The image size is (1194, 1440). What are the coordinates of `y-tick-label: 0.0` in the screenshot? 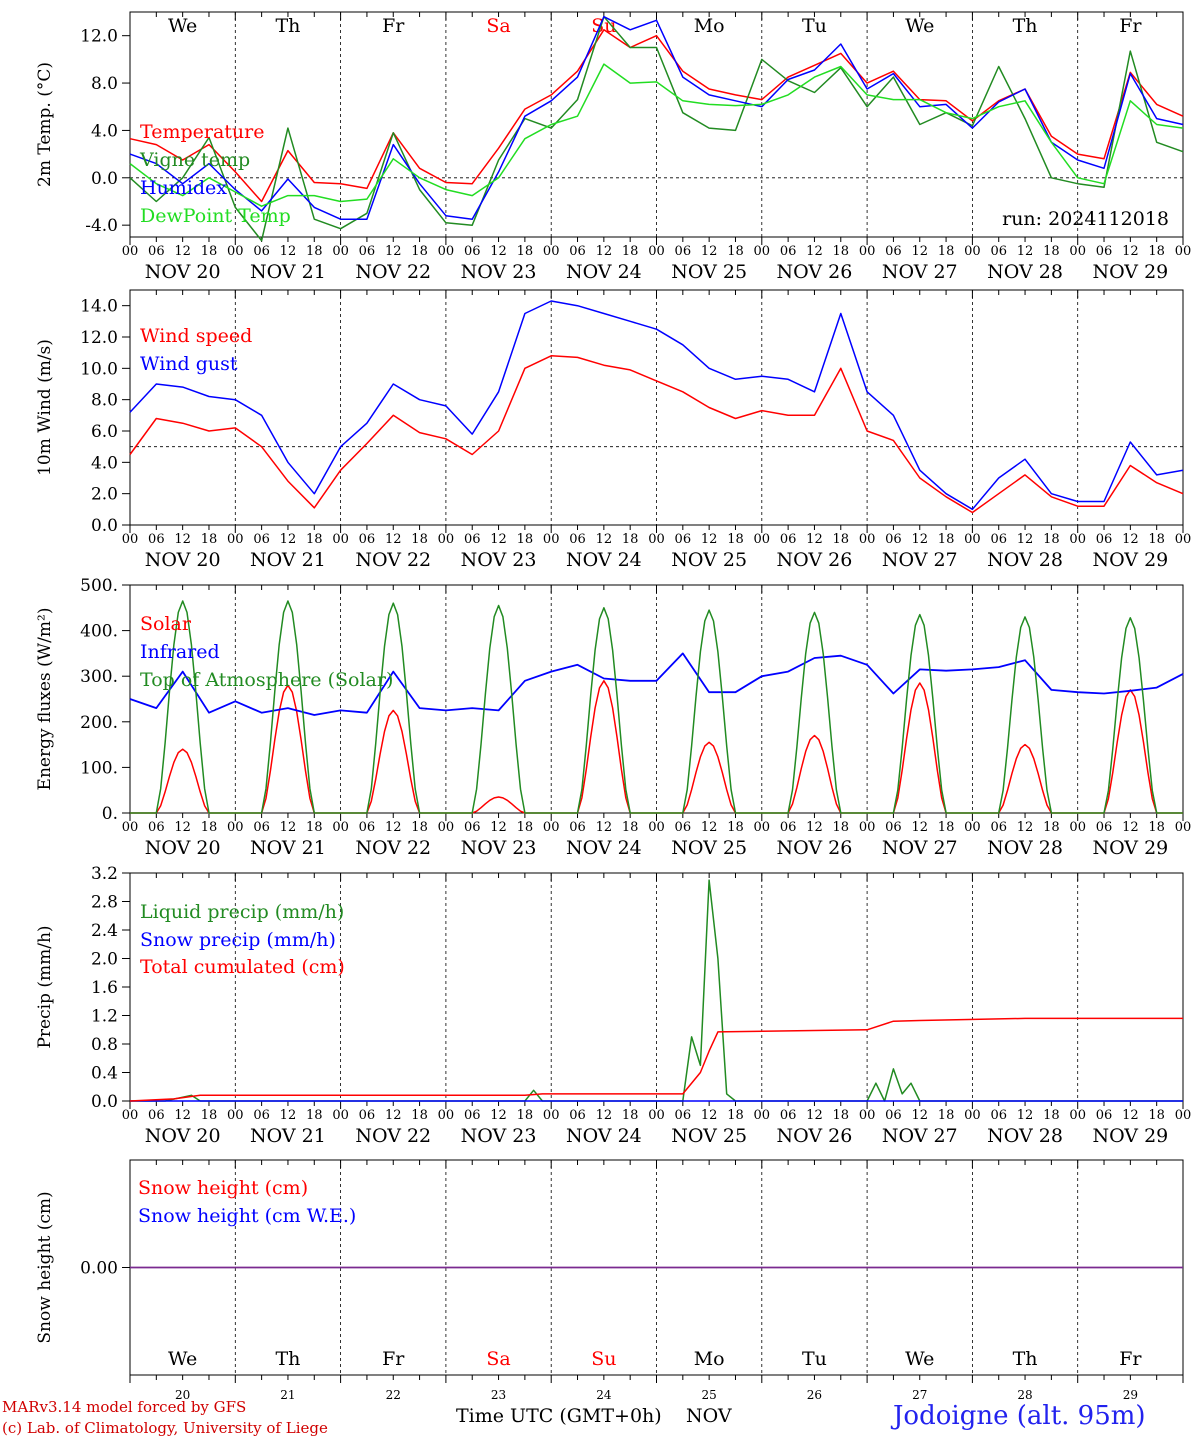 It's located at (104, 179).